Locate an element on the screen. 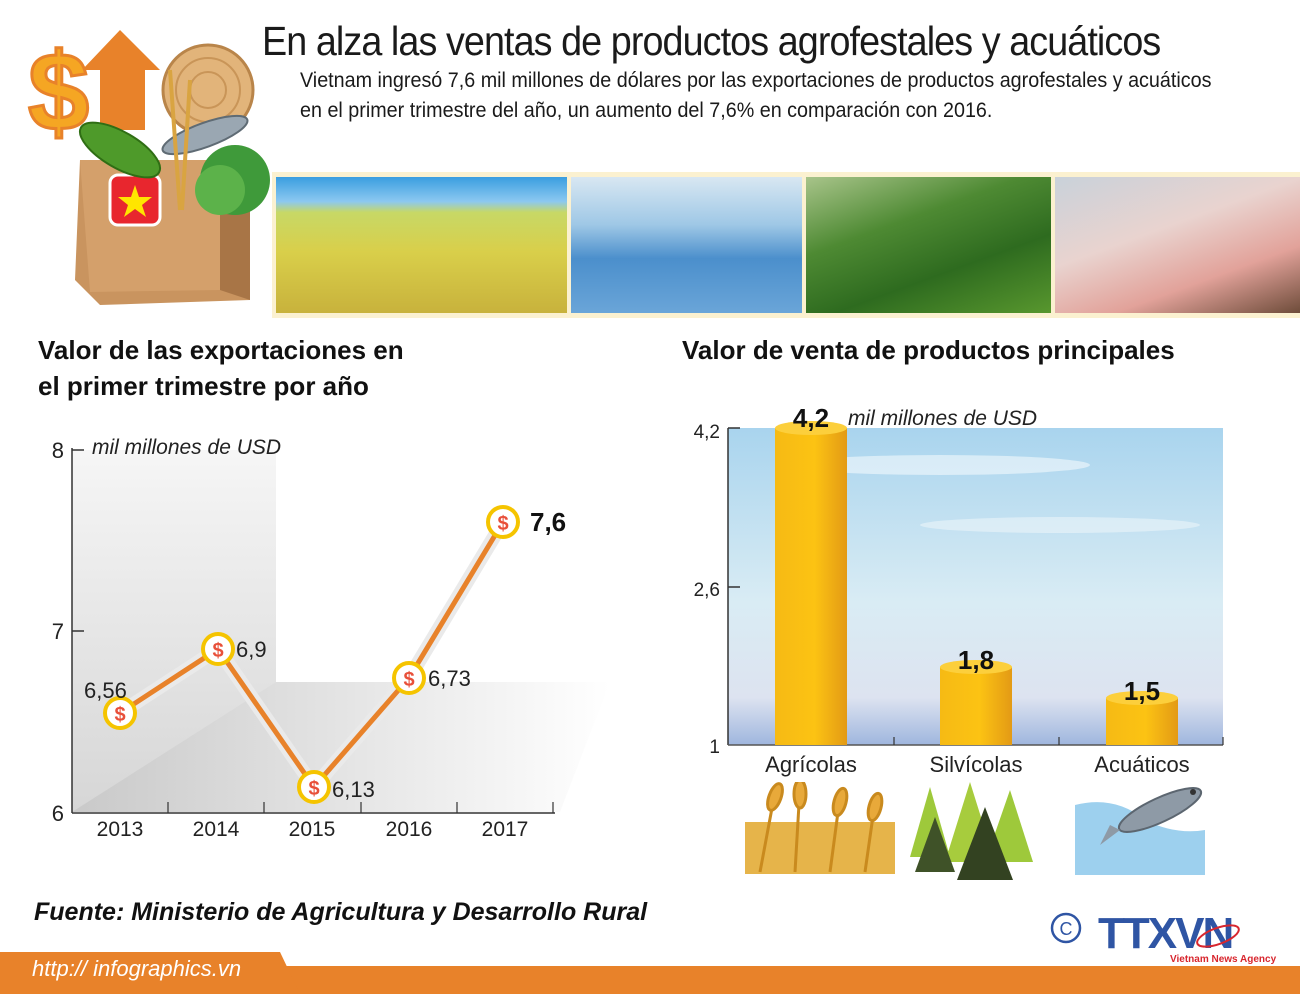  vietnam-flag-icon is located at coordinates (135, 200).